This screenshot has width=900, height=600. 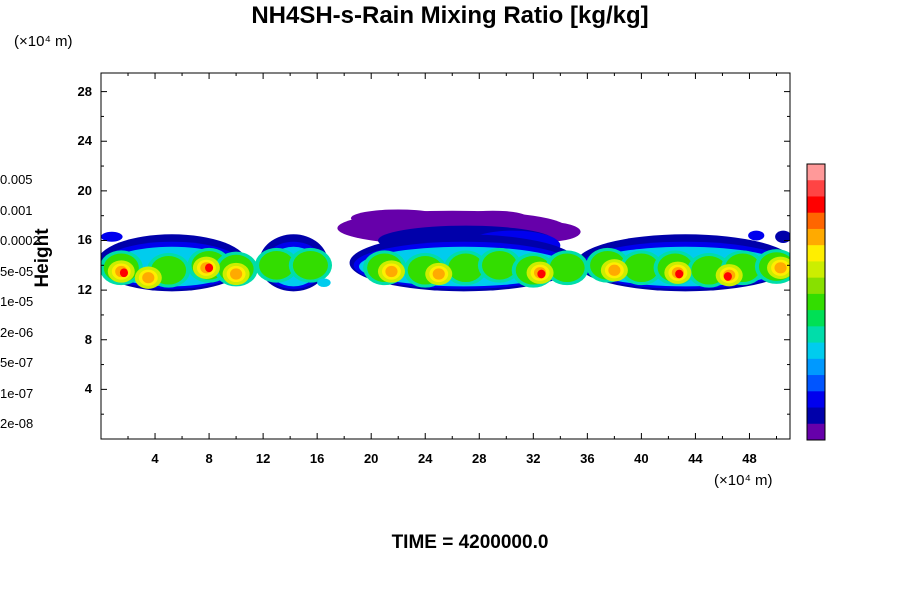 I want to click on y-tick-label: 12, so click(x=84, y=290).